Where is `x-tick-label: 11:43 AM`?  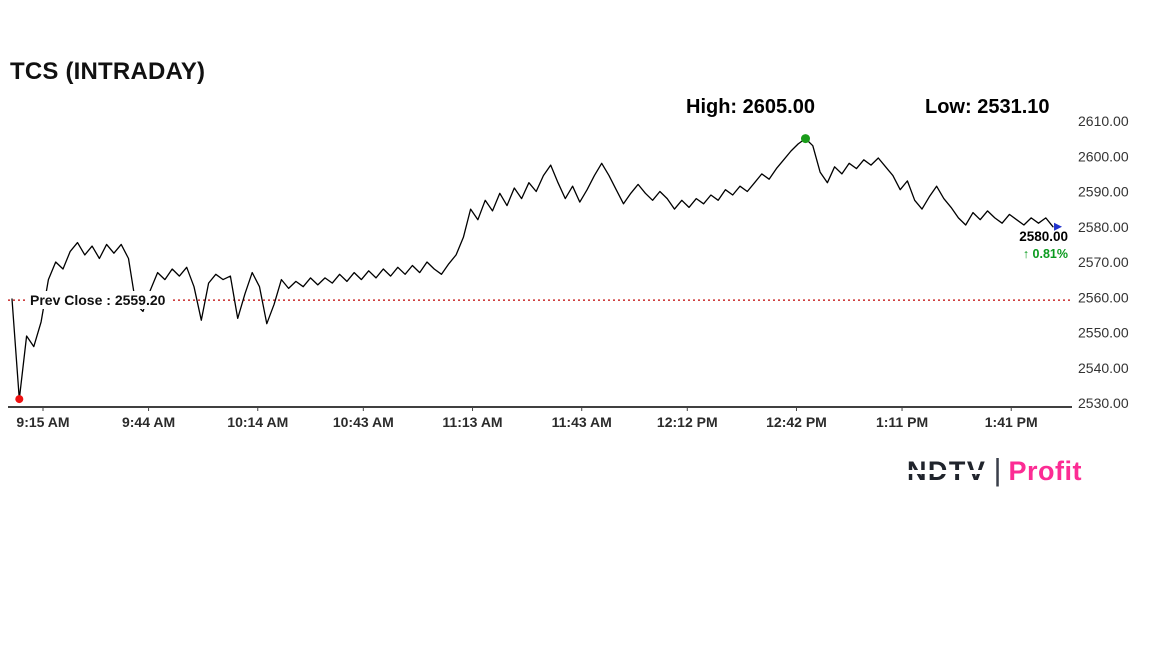
x-tick-label: 11:43 AM is located at coordinates (582, 422).